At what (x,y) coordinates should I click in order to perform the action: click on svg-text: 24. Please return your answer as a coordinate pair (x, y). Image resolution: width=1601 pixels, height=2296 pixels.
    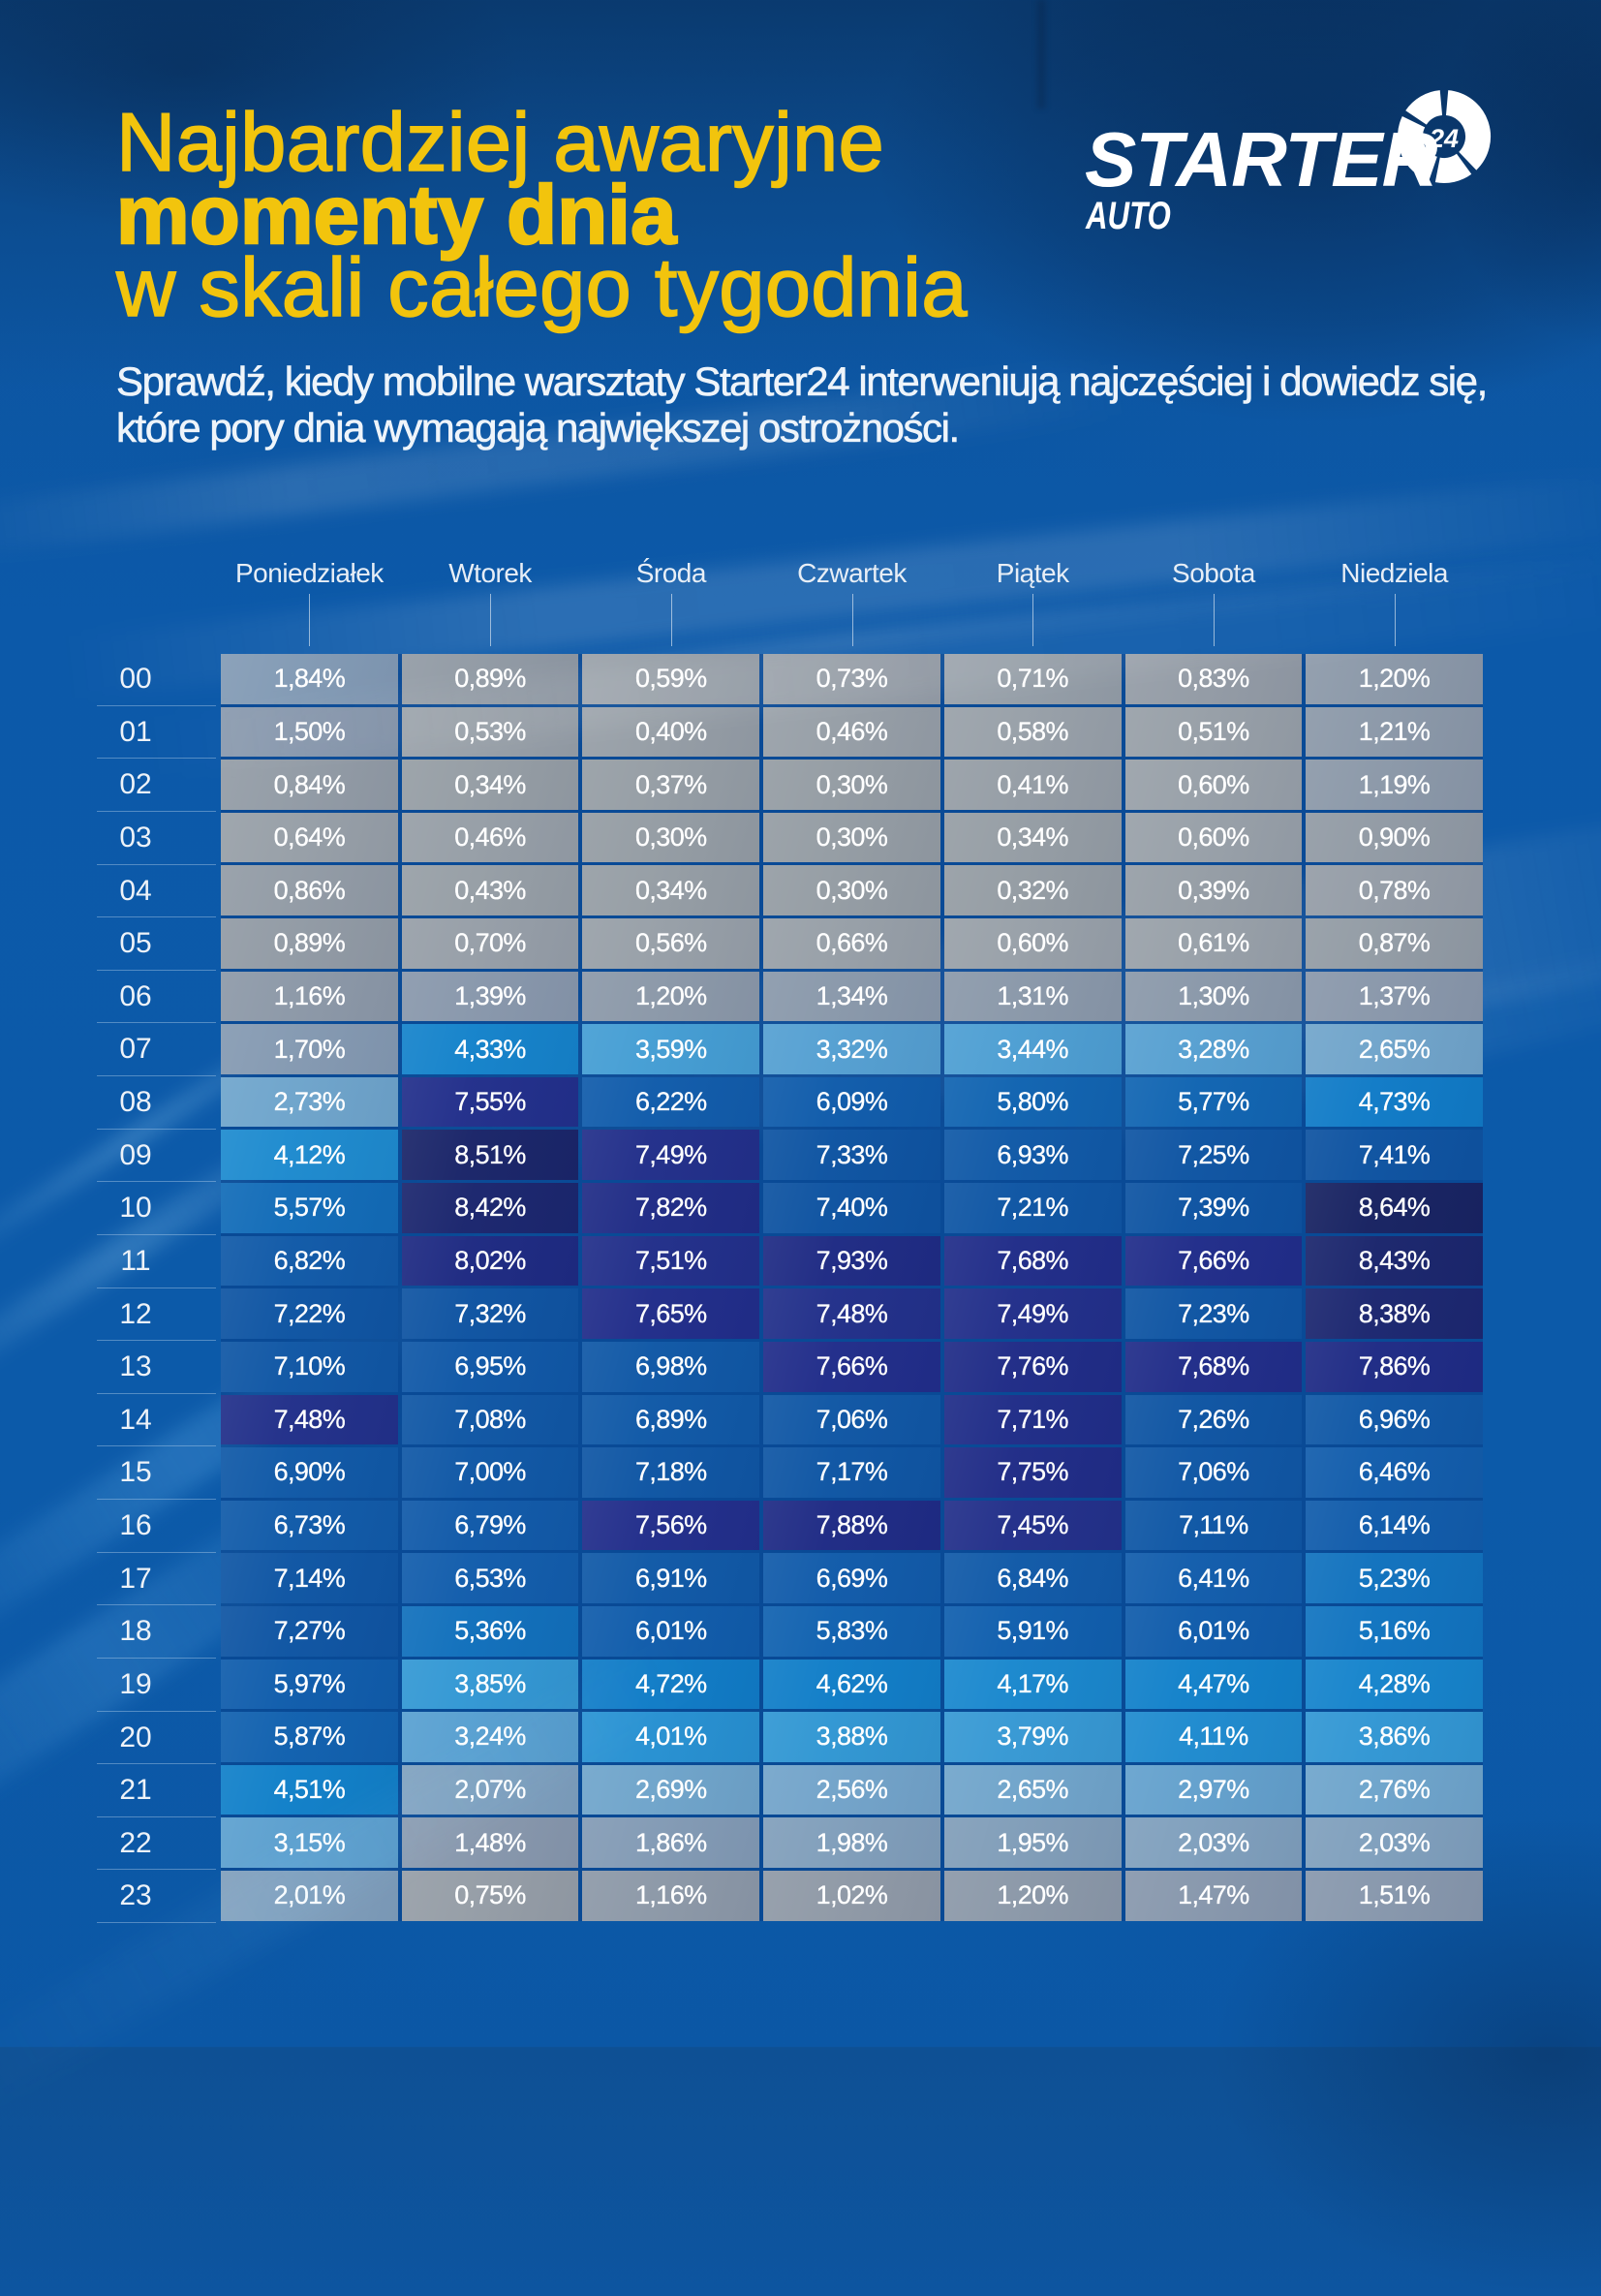
    Looking at the image, I should click on (1444, 138).